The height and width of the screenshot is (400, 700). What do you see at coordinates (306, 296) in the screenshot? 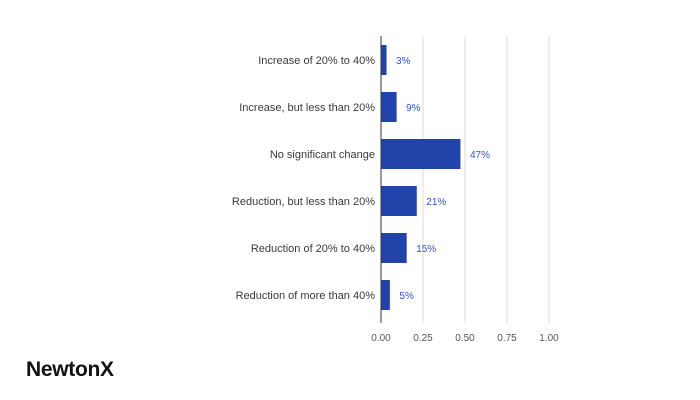
I see `category-label: Reduction of more than 40%` at bounding box center [306, 296].